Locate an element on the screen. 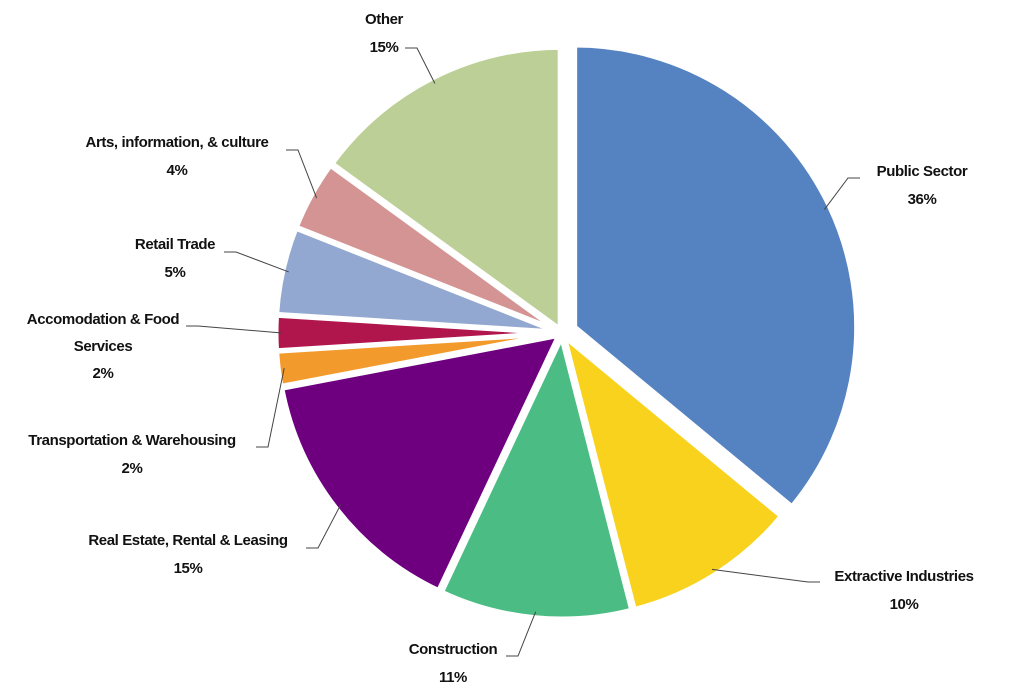 The width and height of the screenshot is (1013, 700). category-label: Arts, information, & culture is located at coordinates (177, 142).